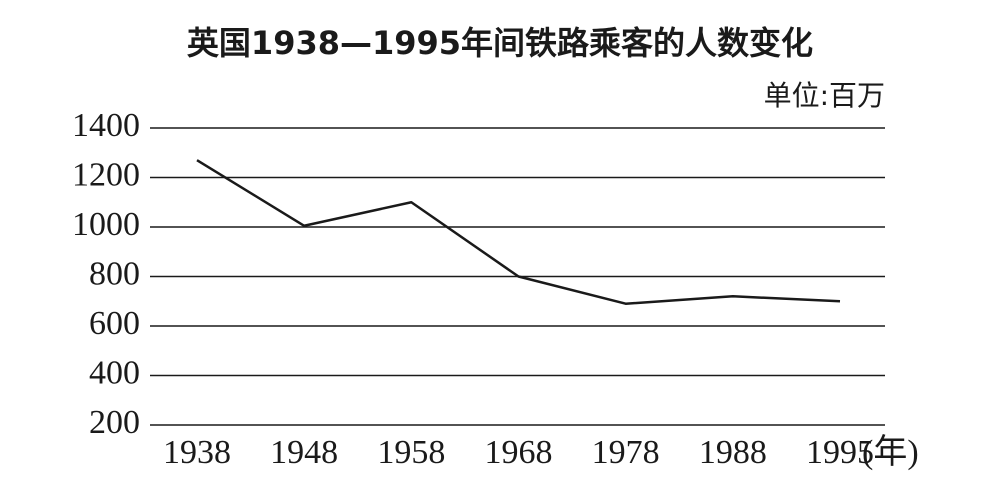 The height and width of the screenshot is (493, 992). Describe the element at coordinates (197, 452) in the screenshot. I see `x-tick-label: 1938` at that location.